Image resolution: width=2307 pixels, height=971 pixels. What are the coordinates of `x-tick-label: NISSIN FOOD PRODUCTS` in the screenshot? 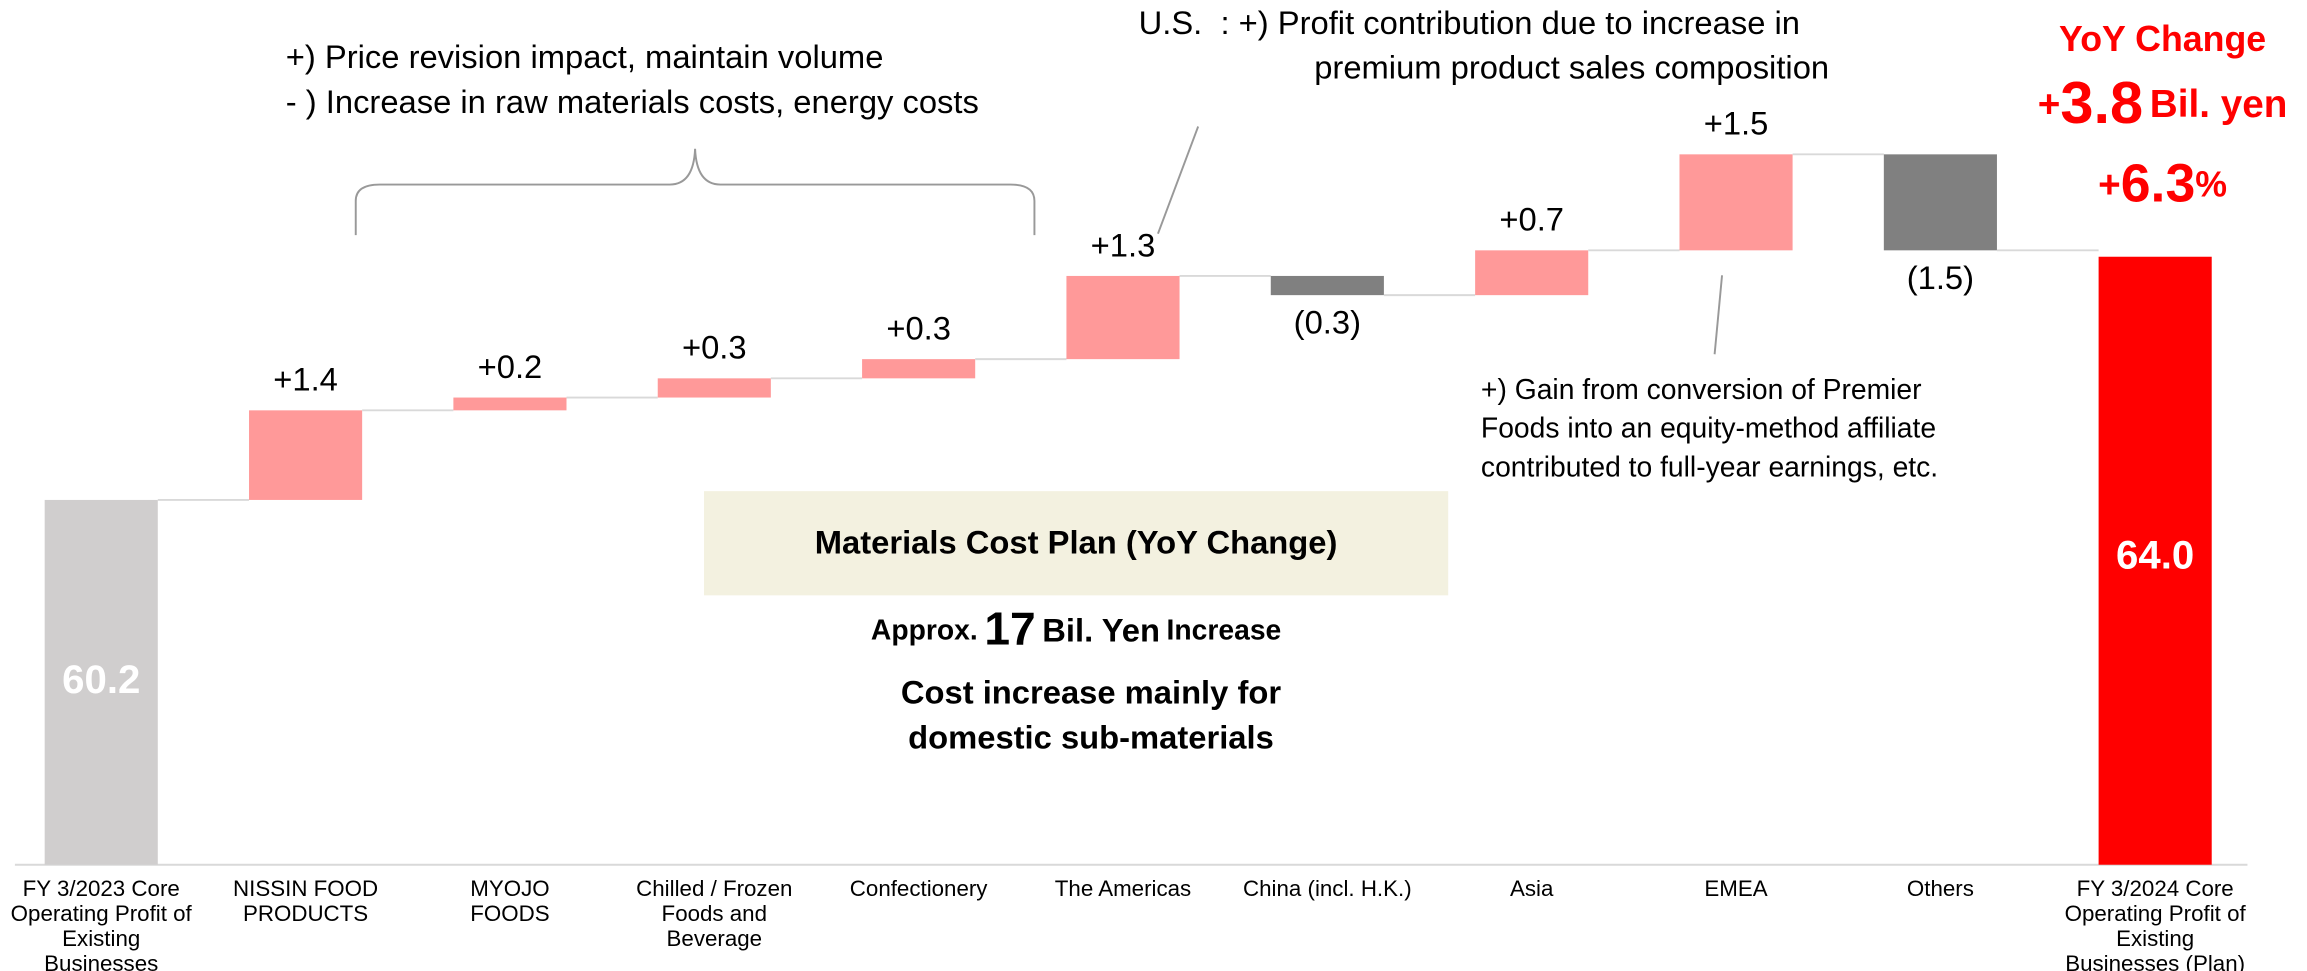 It's located at (305, 901).